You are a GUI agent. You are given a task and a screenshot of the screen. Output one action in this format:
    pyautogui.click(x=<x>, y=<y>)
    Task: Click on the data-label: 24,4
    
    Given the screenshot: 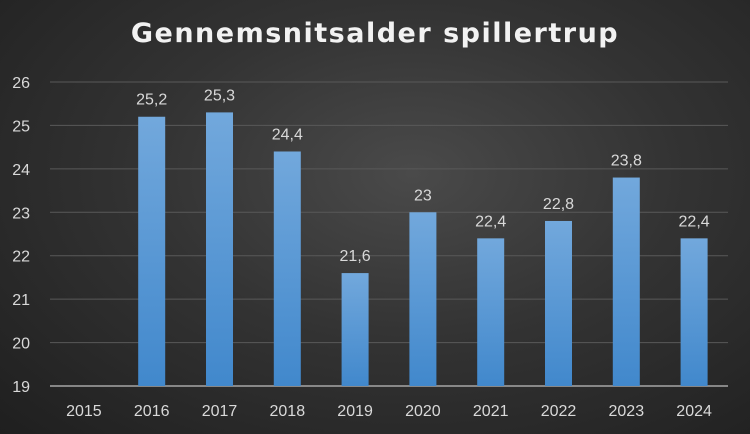 What is the action you would take?
    pyautogui.click(x=287, y=134)
    